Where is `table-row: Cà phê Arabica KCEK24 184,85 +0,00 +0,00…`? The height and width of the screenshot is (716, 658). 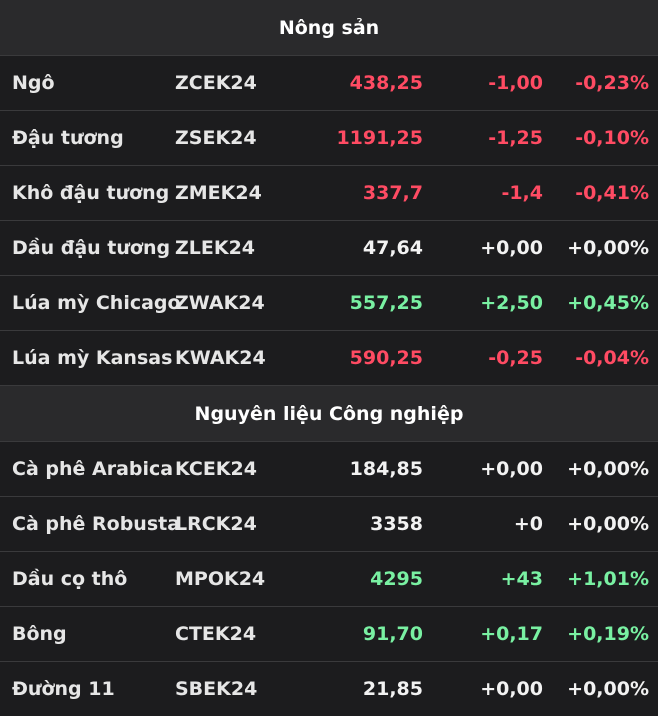 table-row: Cà phê Arabica KCEK24 184,85 +0,00 +0,00… is located at coordinates (329, 469).